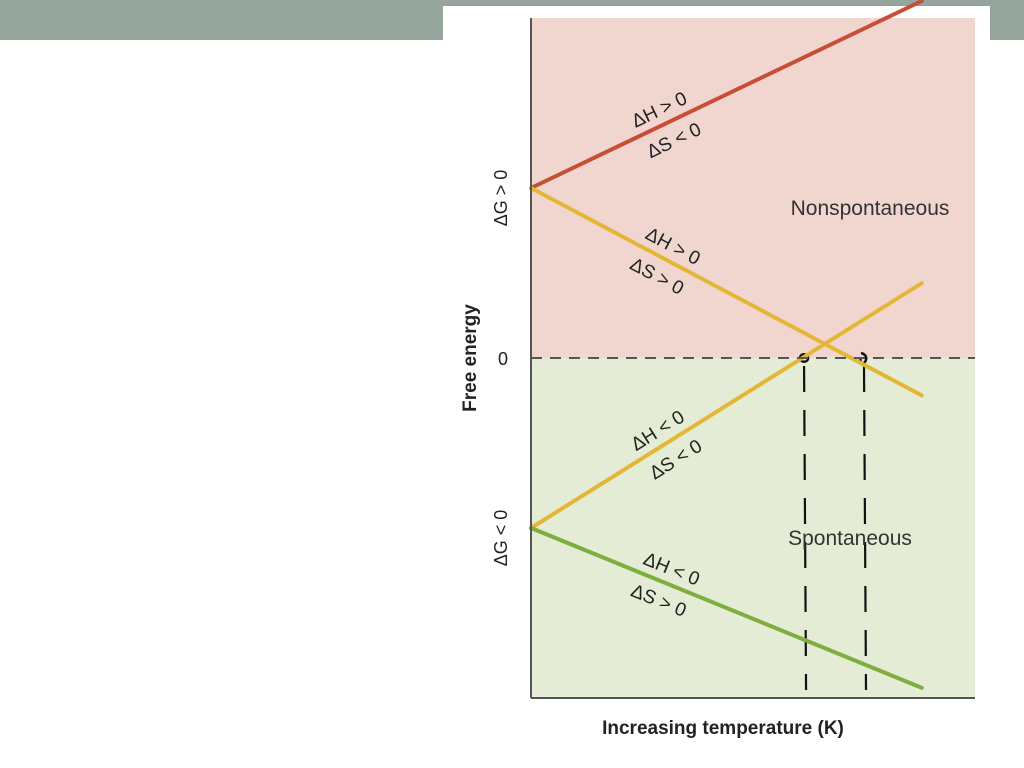 The width and height of the screenshot is (1024, 768). Describe the element at coordinates (723, 728) in the screenshot. I see `x-axis-title: Increasing temperature (K)` at that location.